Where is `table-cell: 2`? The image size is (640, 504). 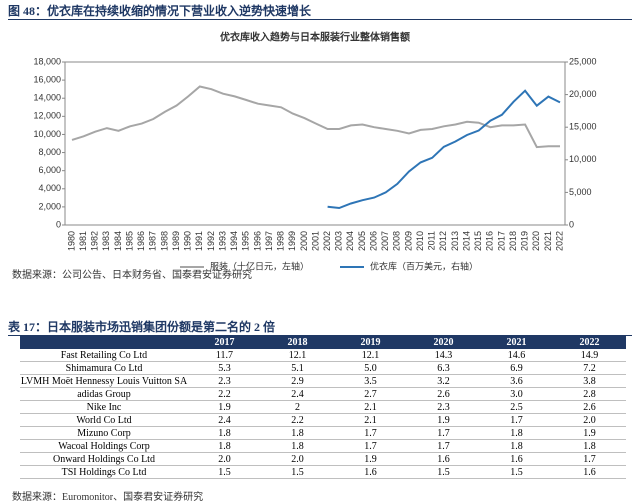
table-cell: 2 is located at coordinates (297, 407).